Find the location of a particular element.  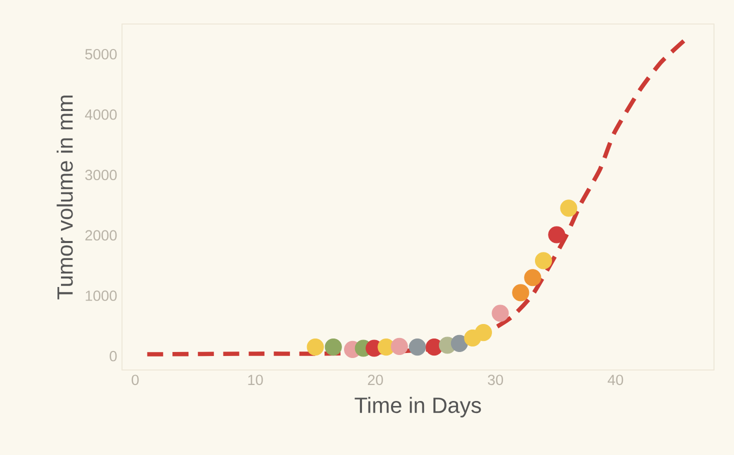

y-axis-title: Tumor volume in mm is located at coordinates (64, 198).